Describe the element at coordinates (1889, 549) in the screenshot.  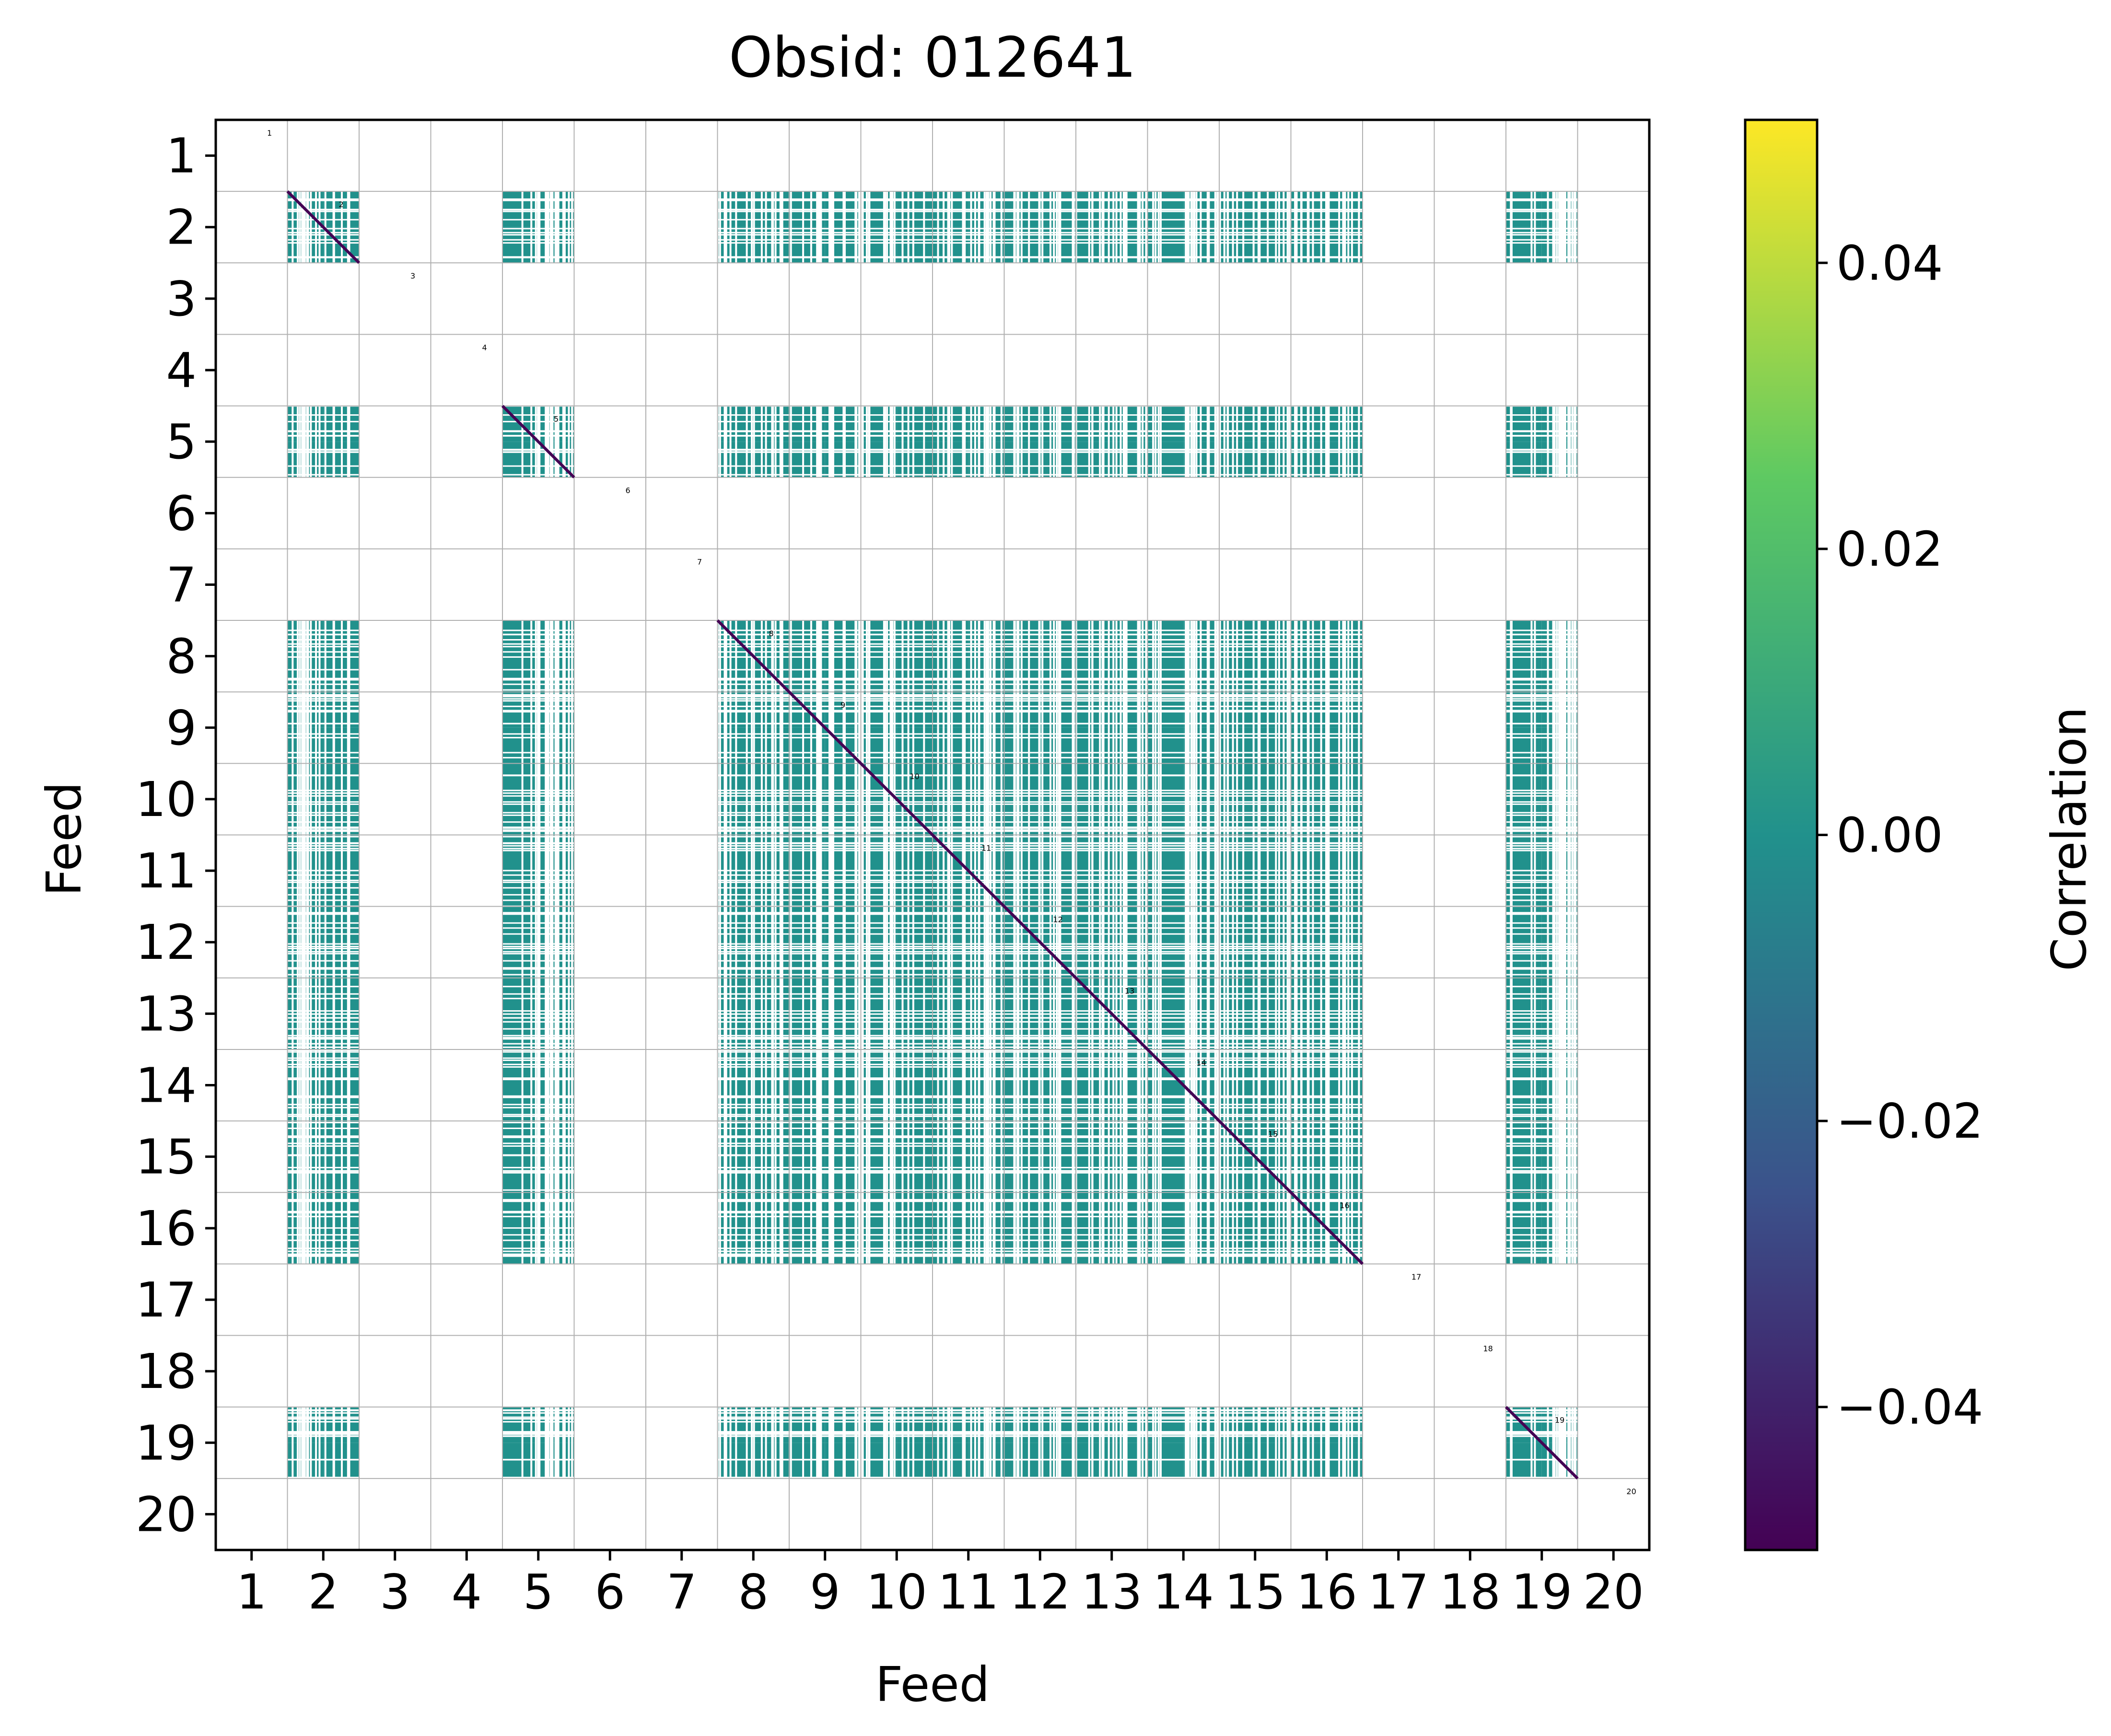
I see `colorbar-tick-label: 0.02` at that location.